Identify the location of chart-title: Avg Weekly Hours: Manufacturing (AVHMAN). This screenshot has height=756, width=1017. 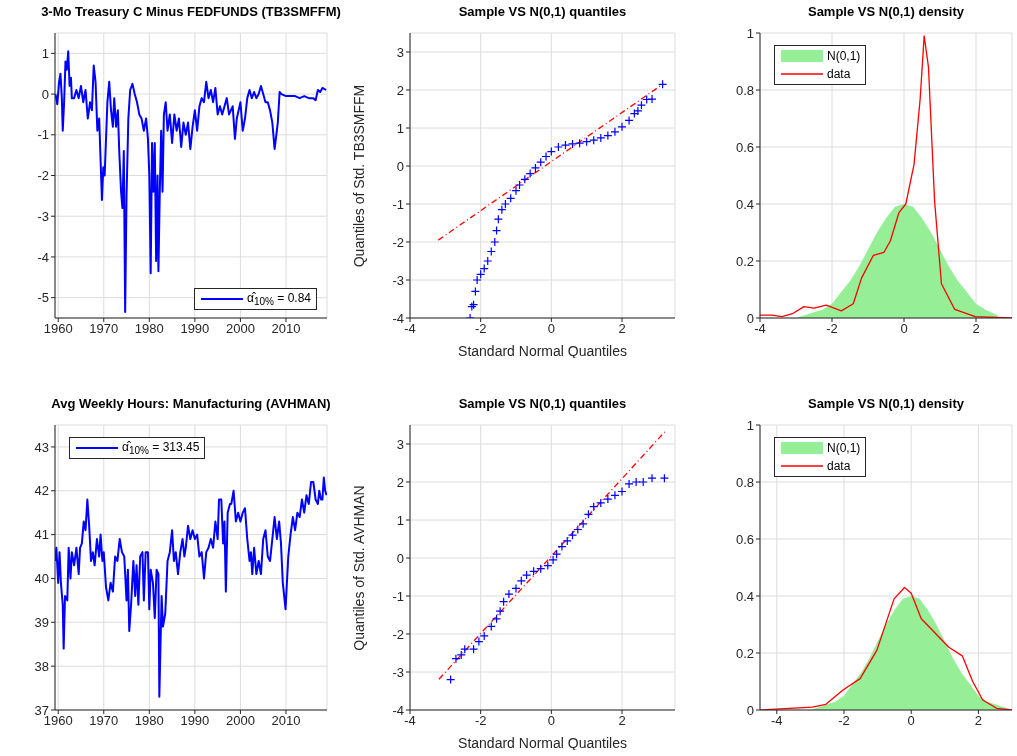
(191, 403).